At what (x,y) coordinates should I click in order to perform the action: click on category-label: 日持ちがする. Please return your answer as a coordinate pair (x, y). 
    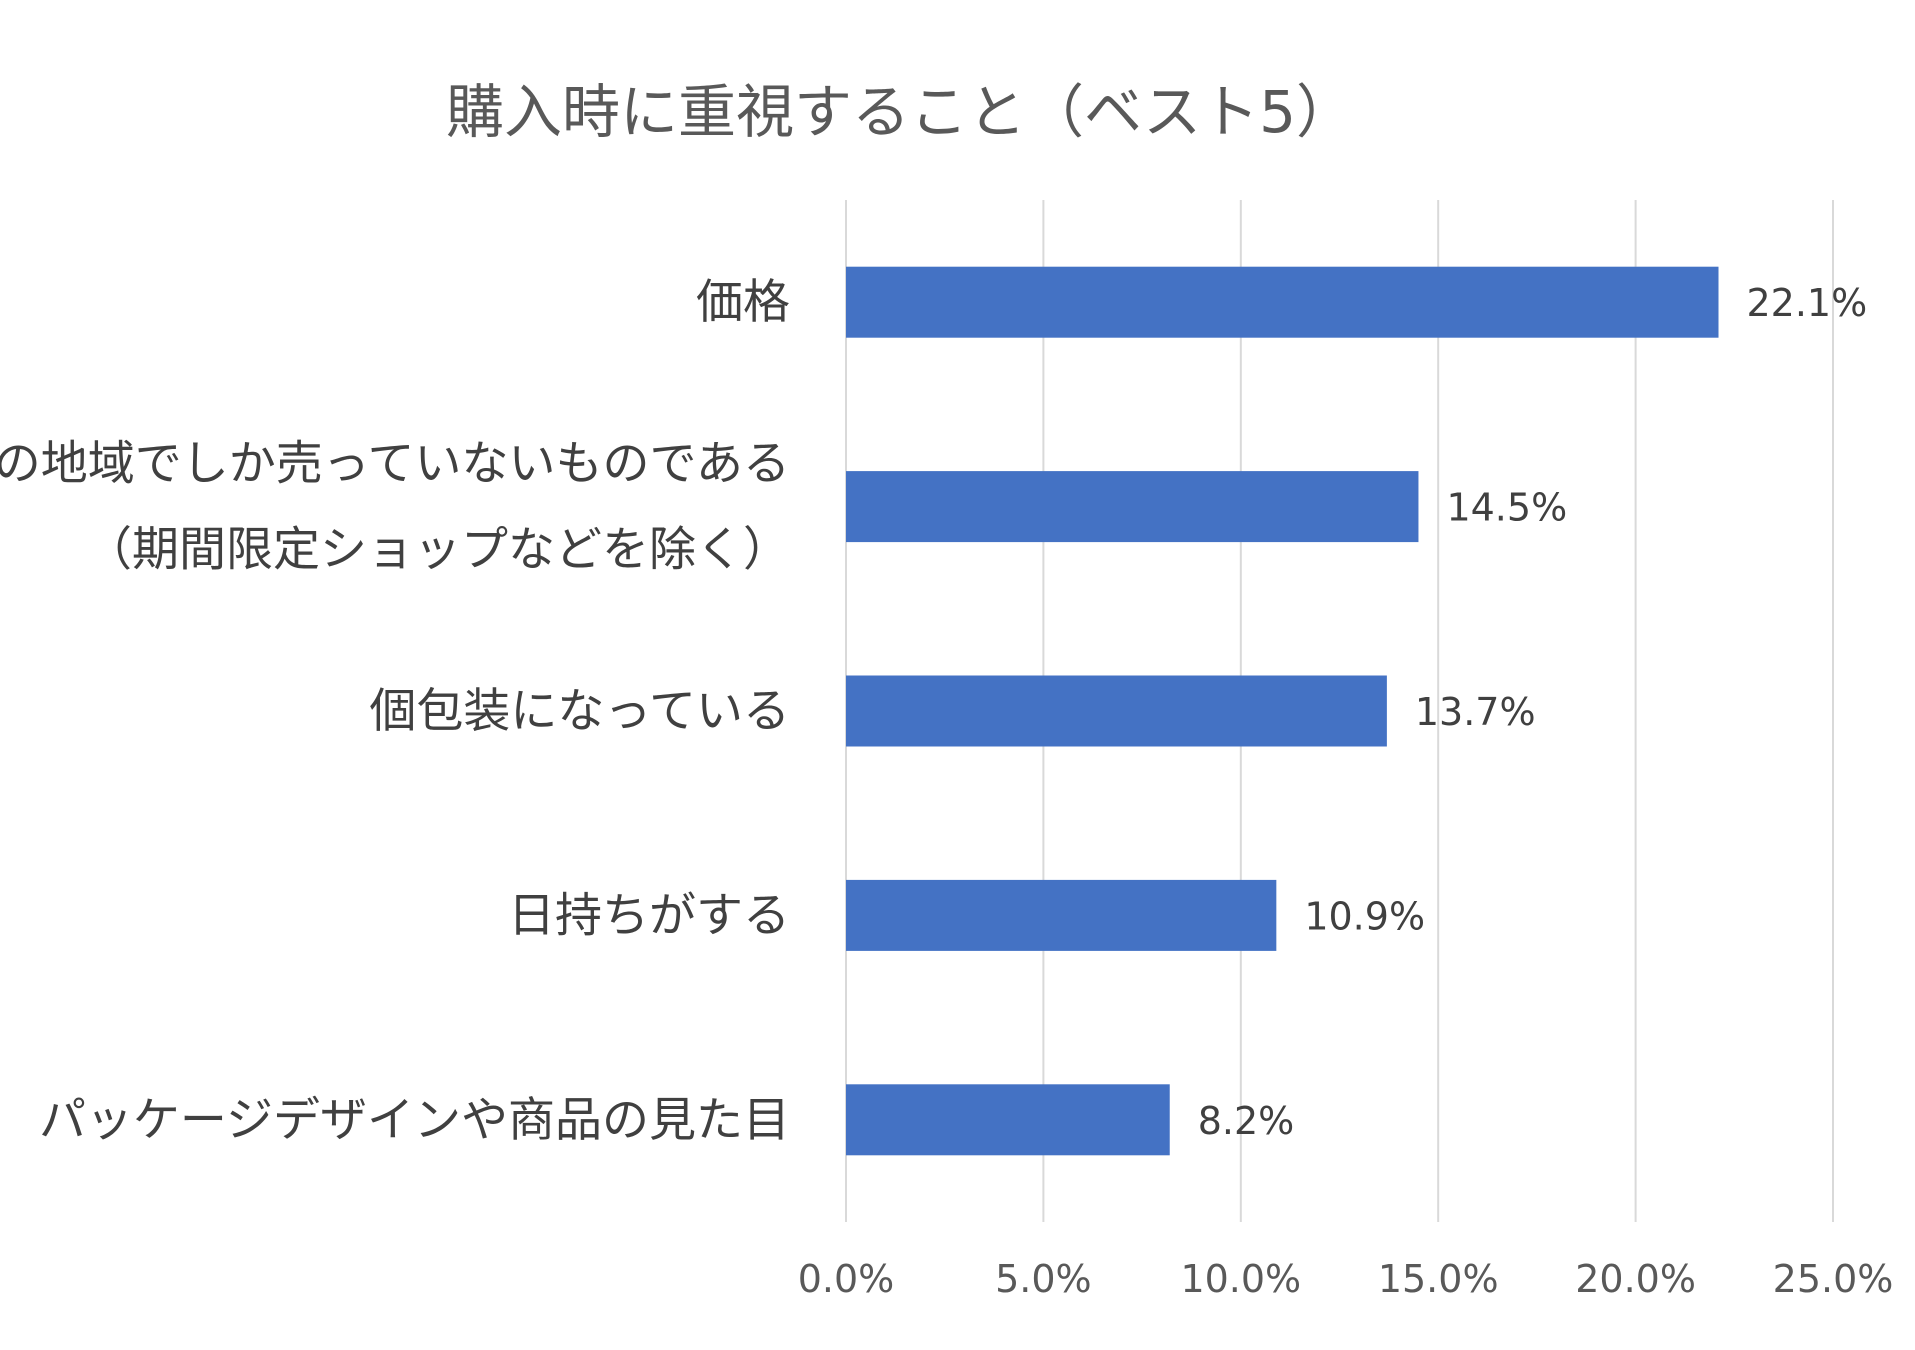
    Looking at the image, I should click on (649, 915).